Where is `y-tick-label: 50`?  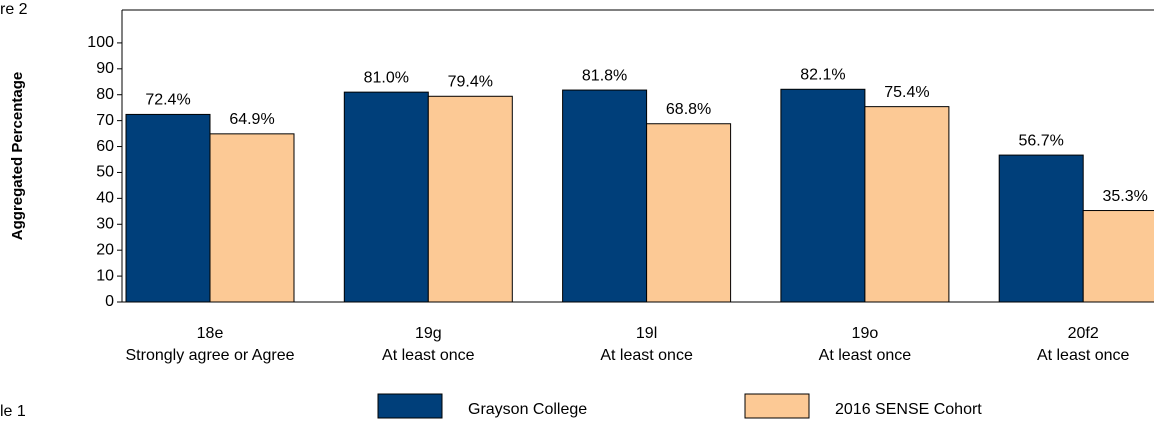
y-tick-label: 50 is located at coordinates (105, 172).